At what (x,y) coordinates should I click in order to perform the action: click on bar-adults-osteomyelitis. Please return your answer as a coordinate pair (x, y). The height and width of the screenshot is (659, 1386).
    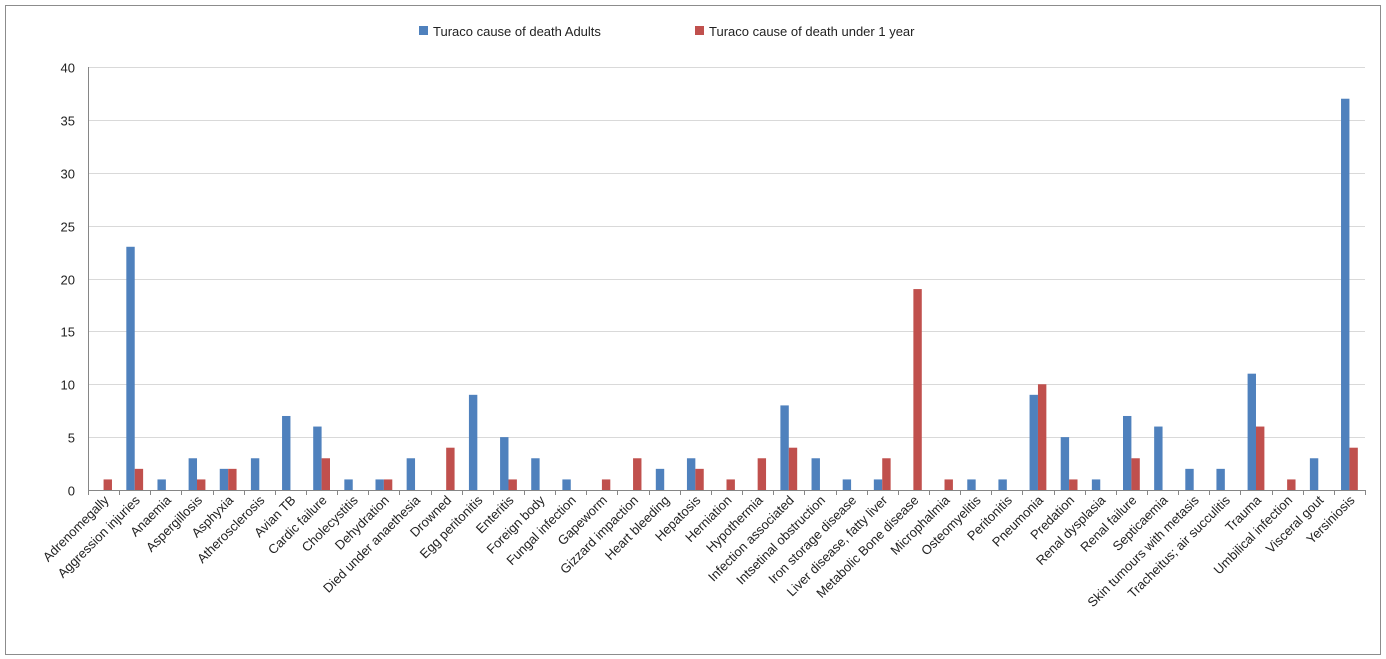
    Looking at the image, I should click on (971, 484).